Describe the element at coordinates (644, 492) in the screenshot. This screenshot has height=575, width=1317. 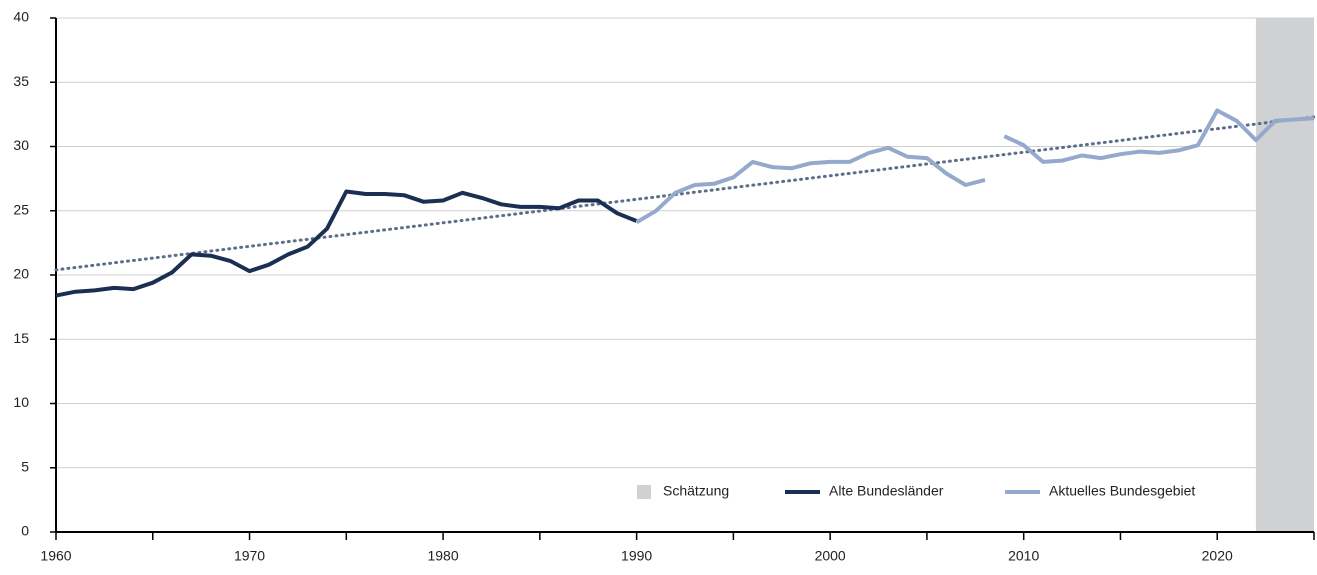
I see `legend-swatch` at that location.